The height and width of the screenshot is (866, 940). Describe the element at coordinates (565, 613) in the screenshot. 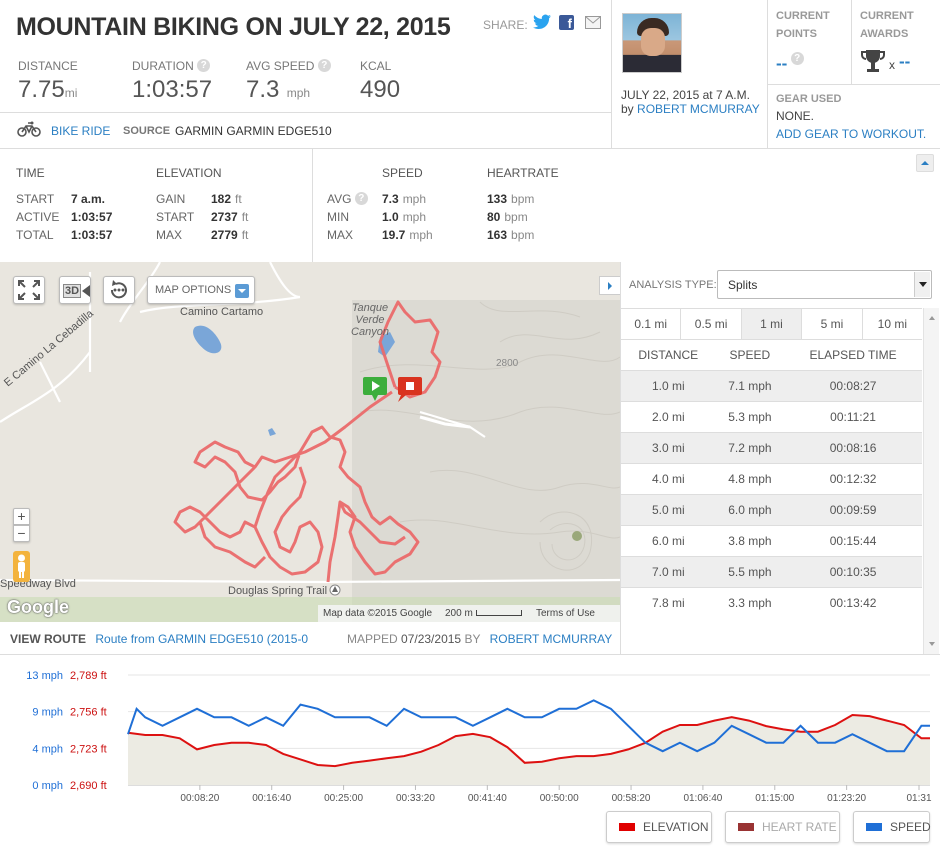

I see `terms-link: Terms of Use` at that location.